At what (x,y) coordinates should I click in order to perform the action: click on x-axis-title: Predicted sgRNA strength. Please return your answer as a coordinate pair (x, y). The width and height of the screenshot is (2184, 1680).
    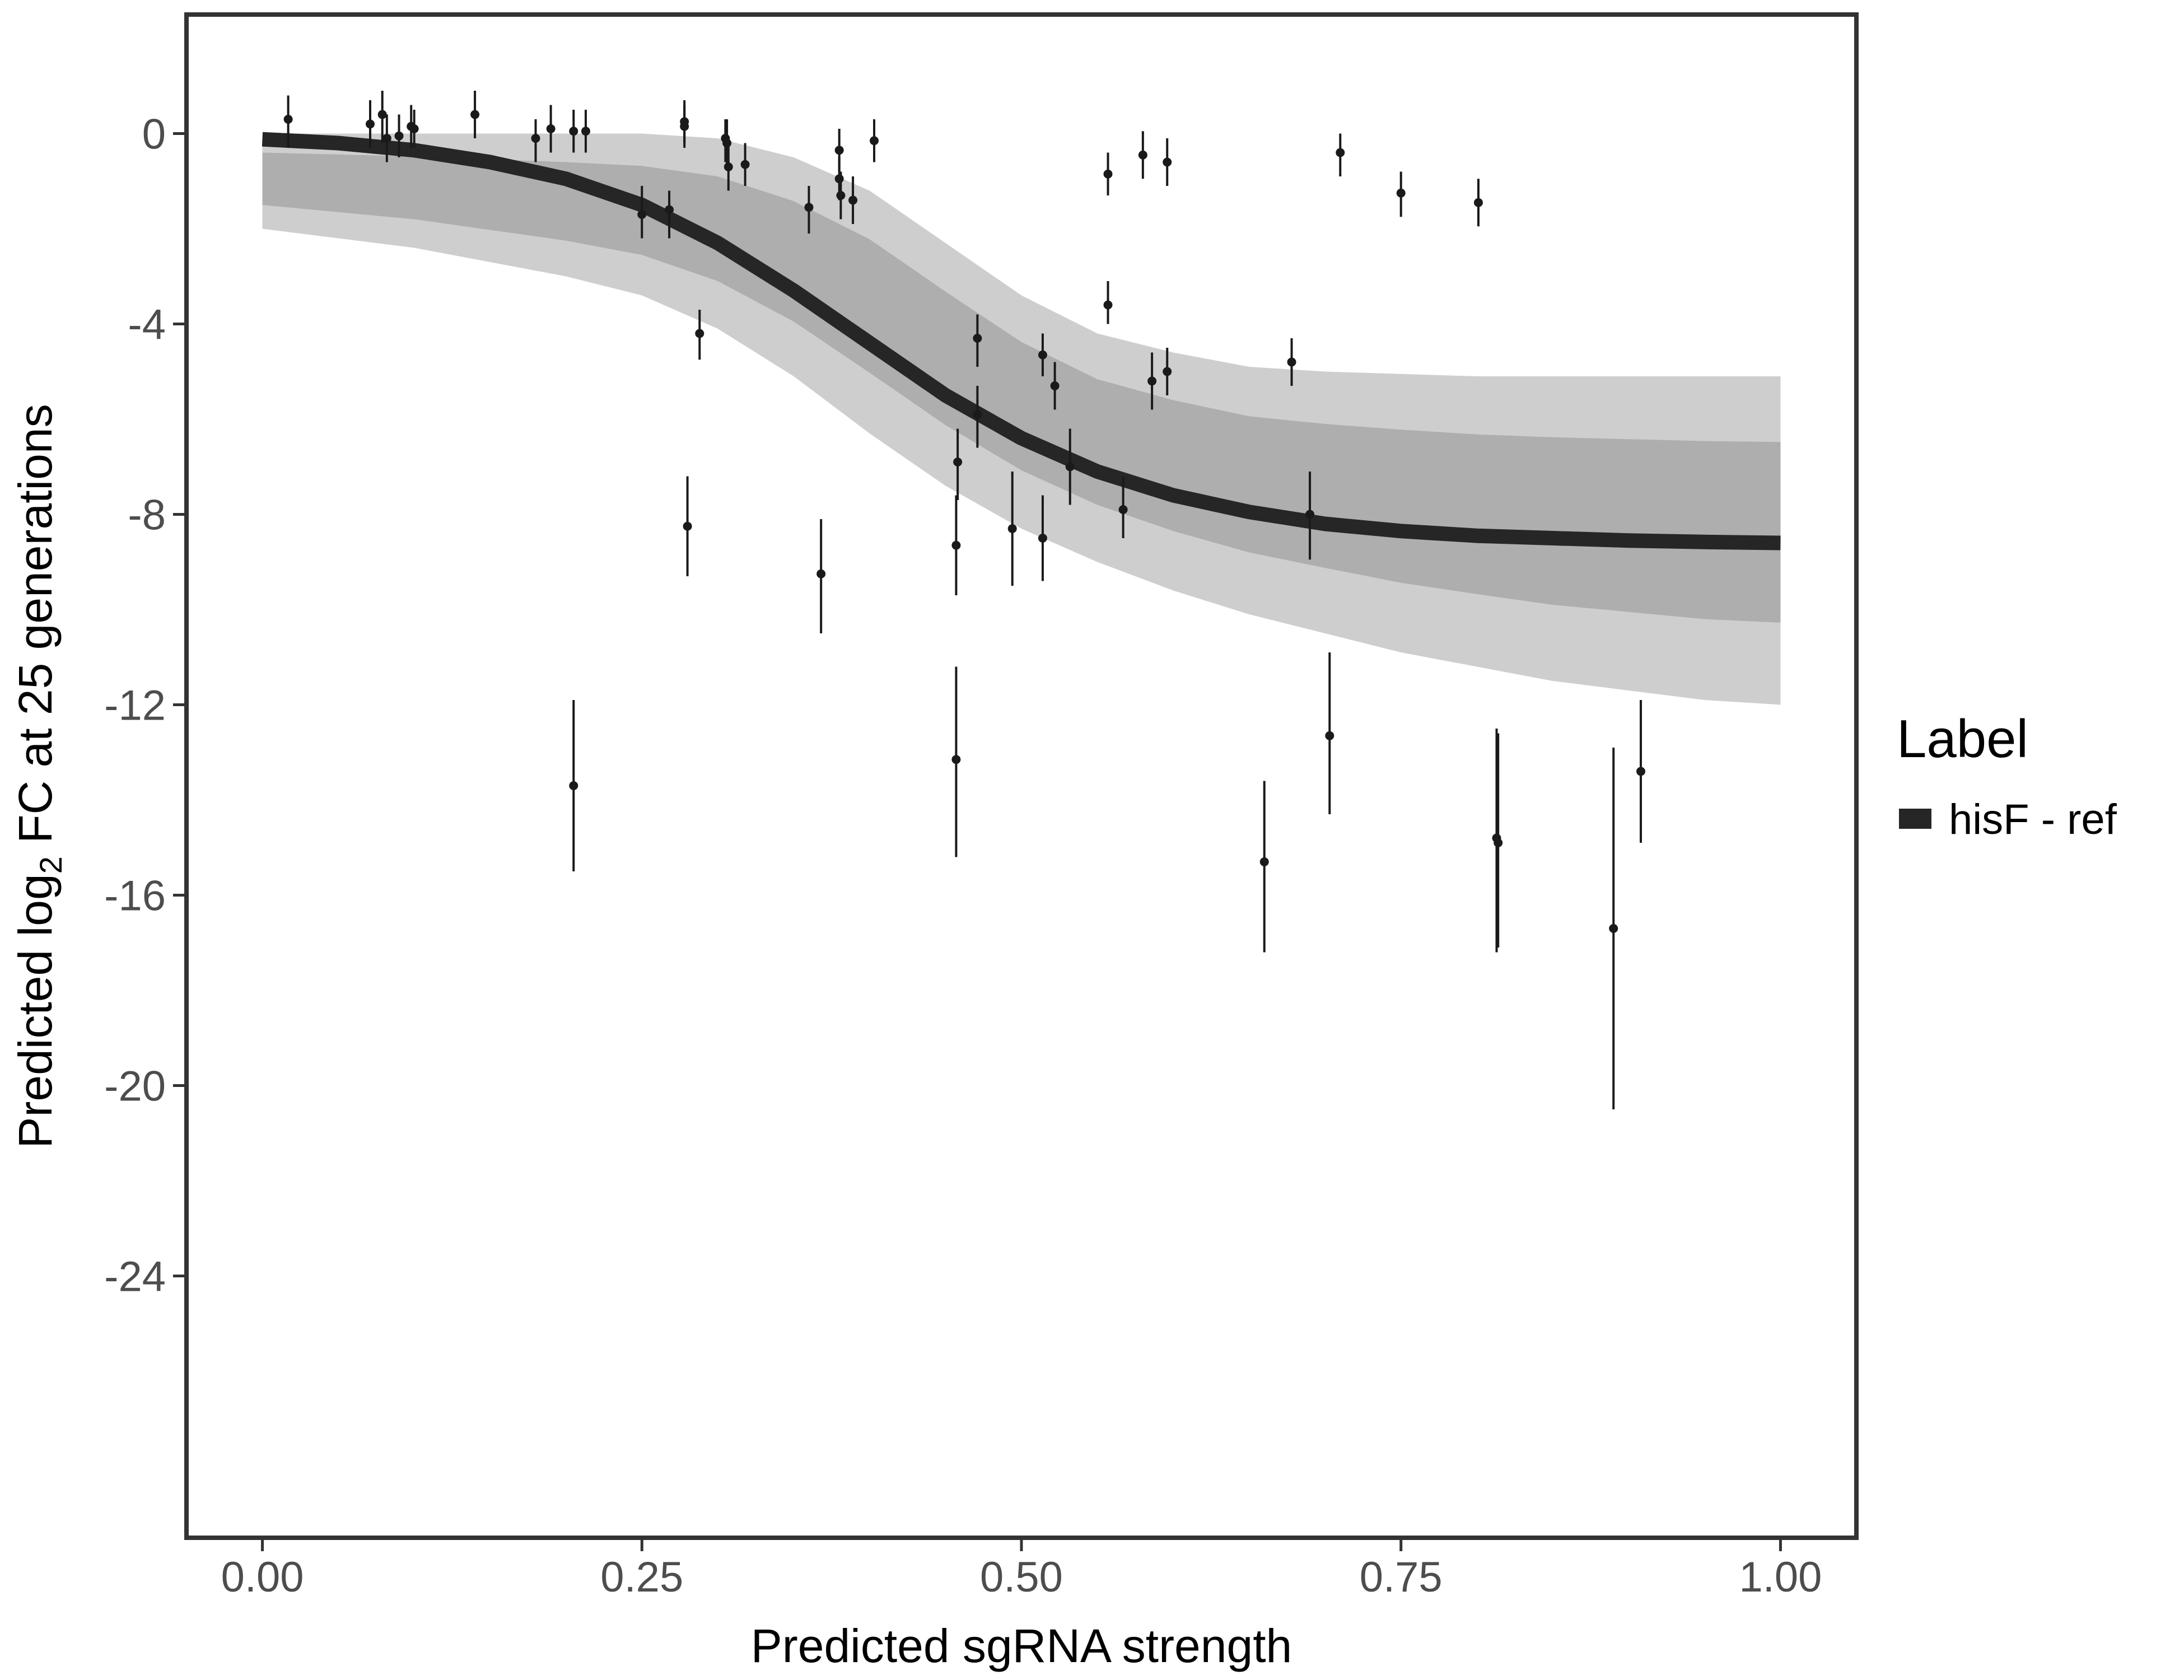
    Looking at the image, I should click on (1022, 1646).